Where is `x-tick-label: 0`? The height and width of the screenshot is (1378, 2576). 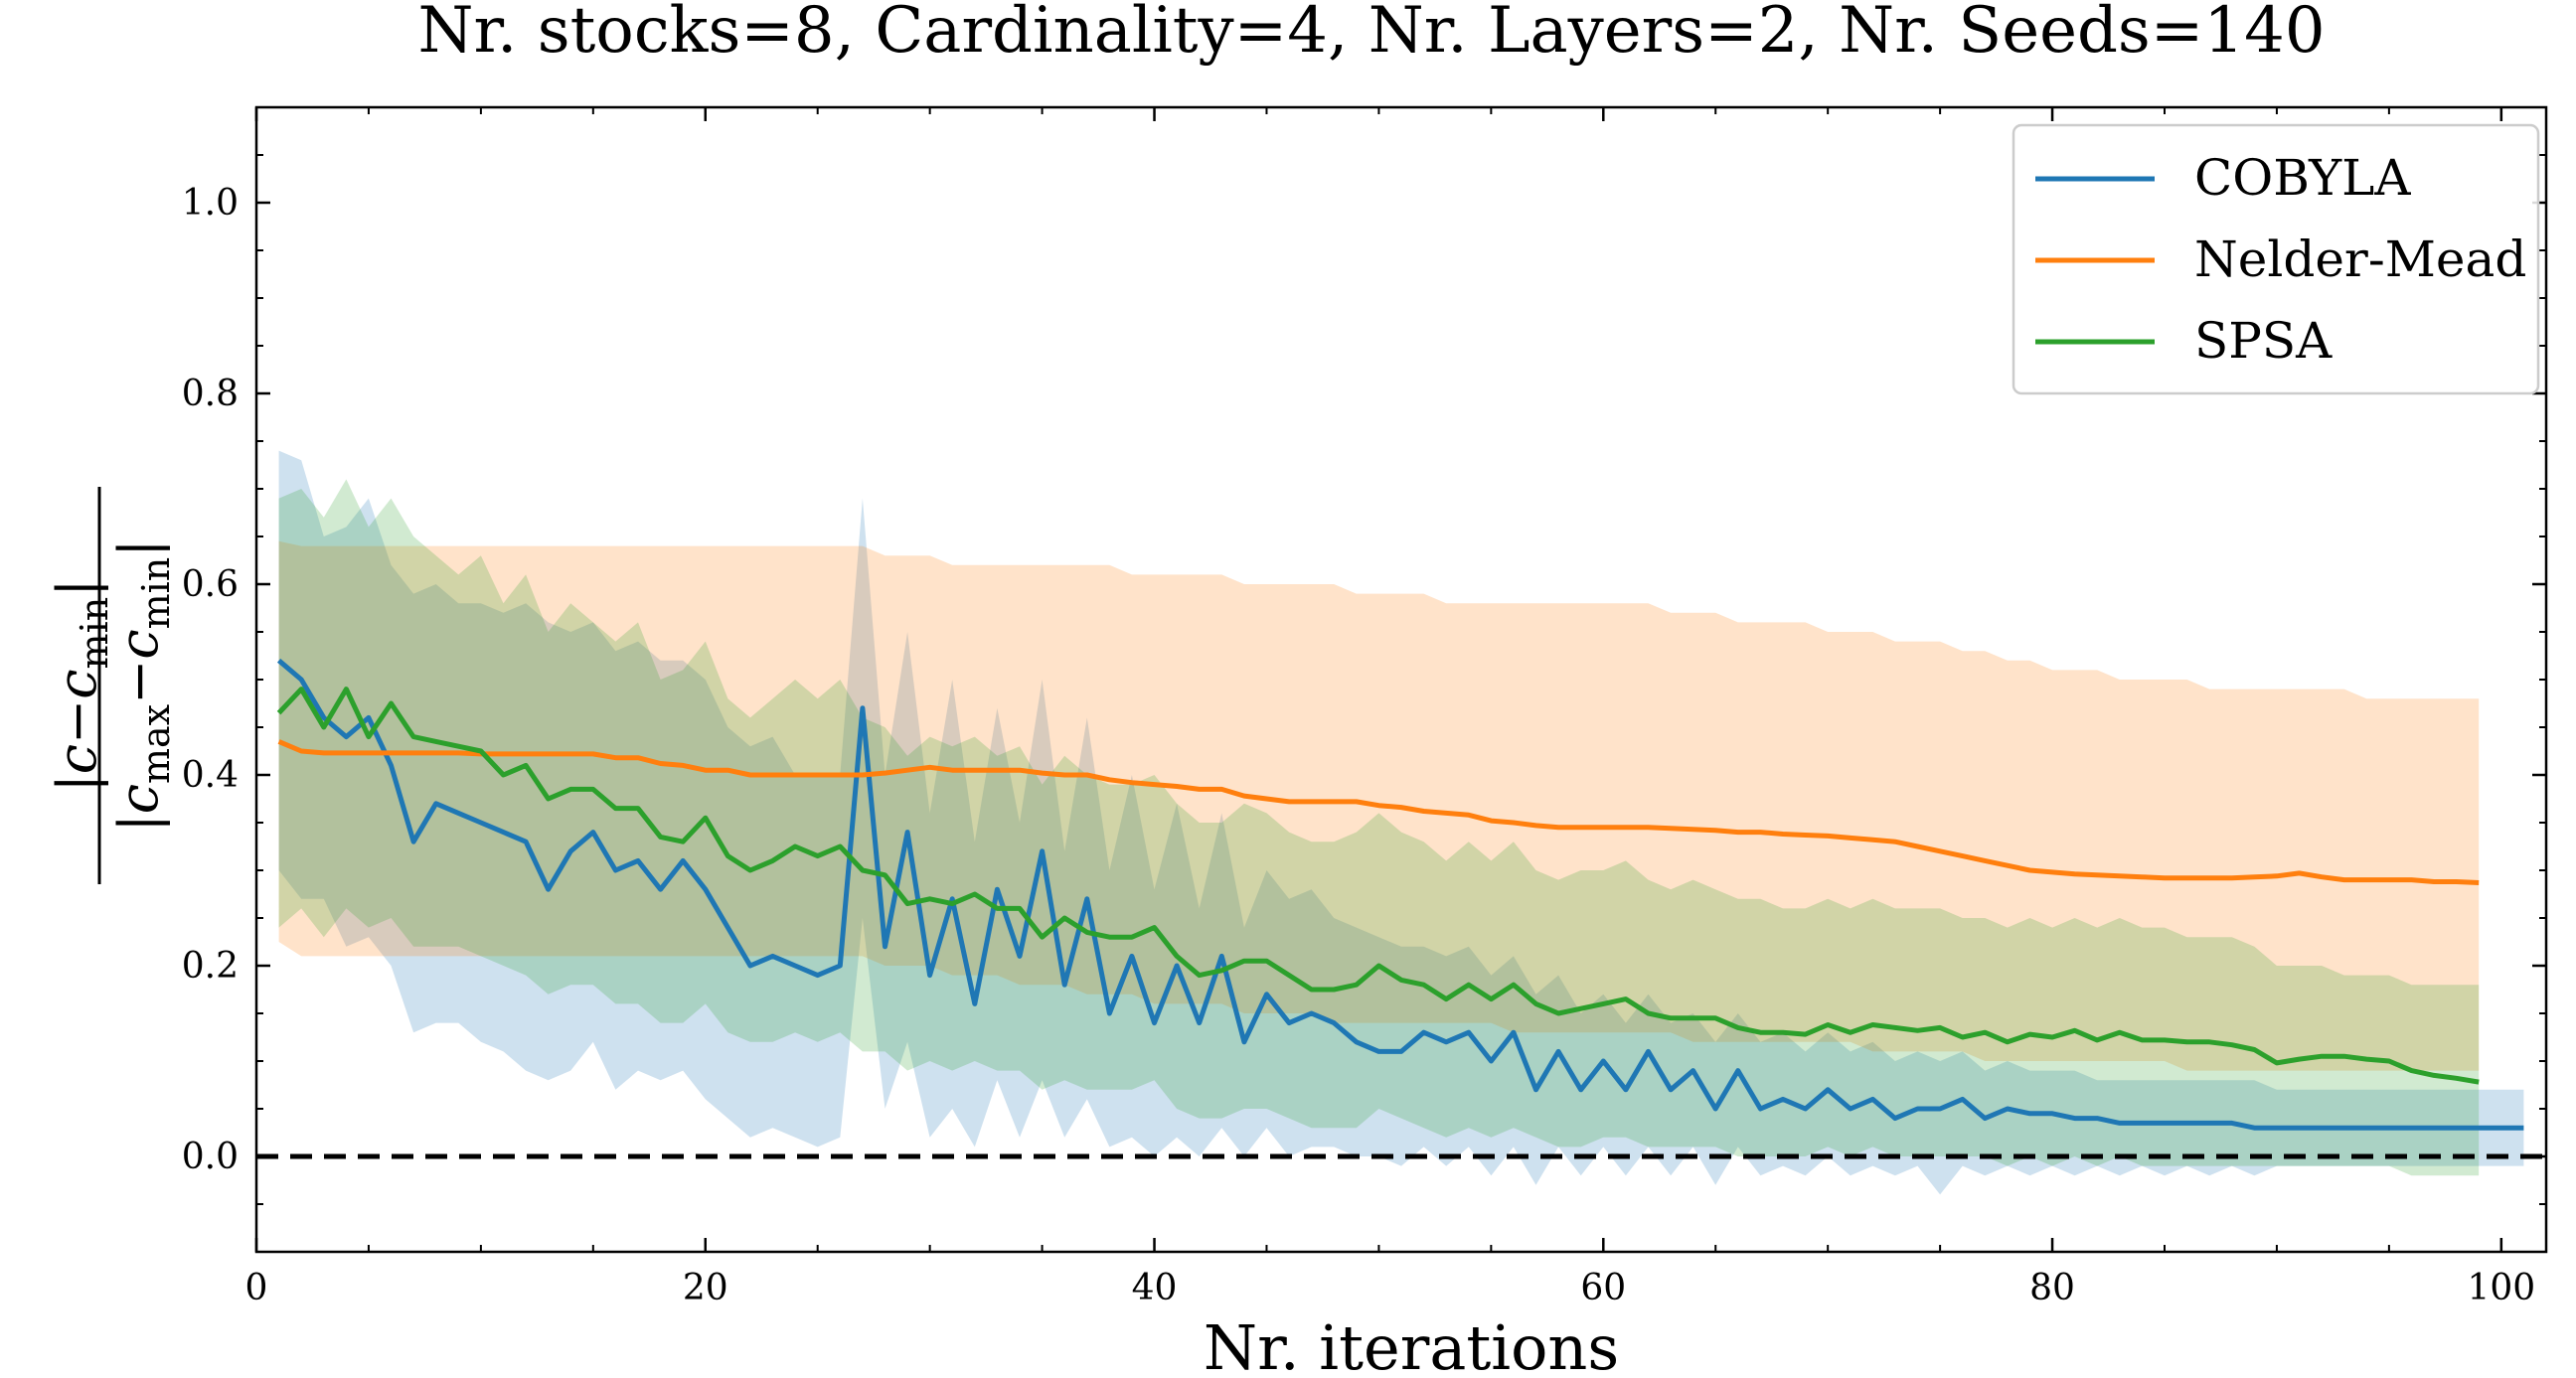
x-tick-label: 0 is located at coordinates (256, 1288).